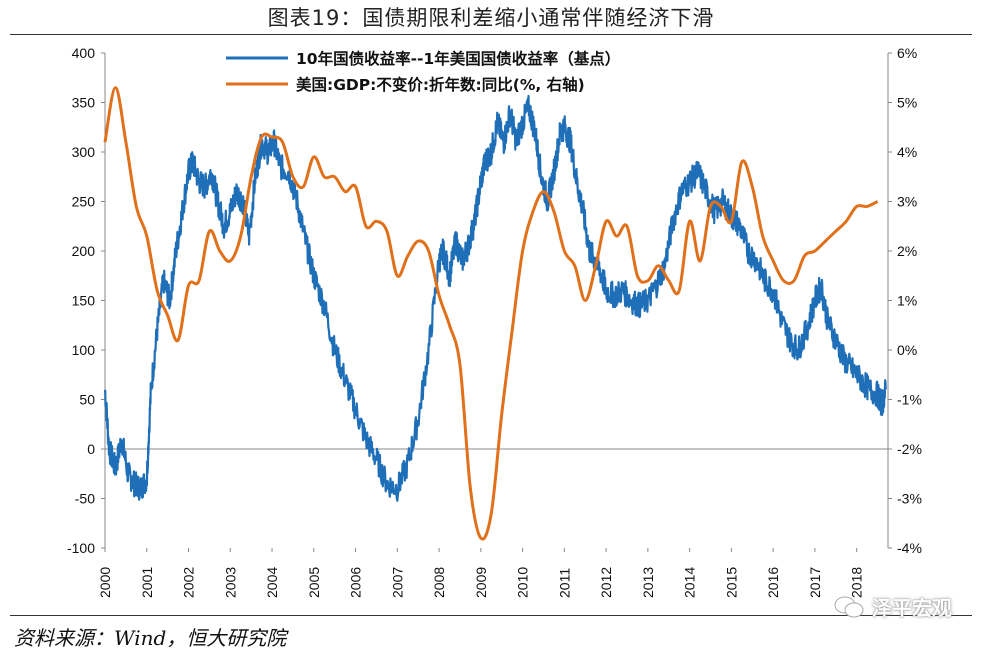  I want to click on right-tick-label: 1%, so click(907, 301).